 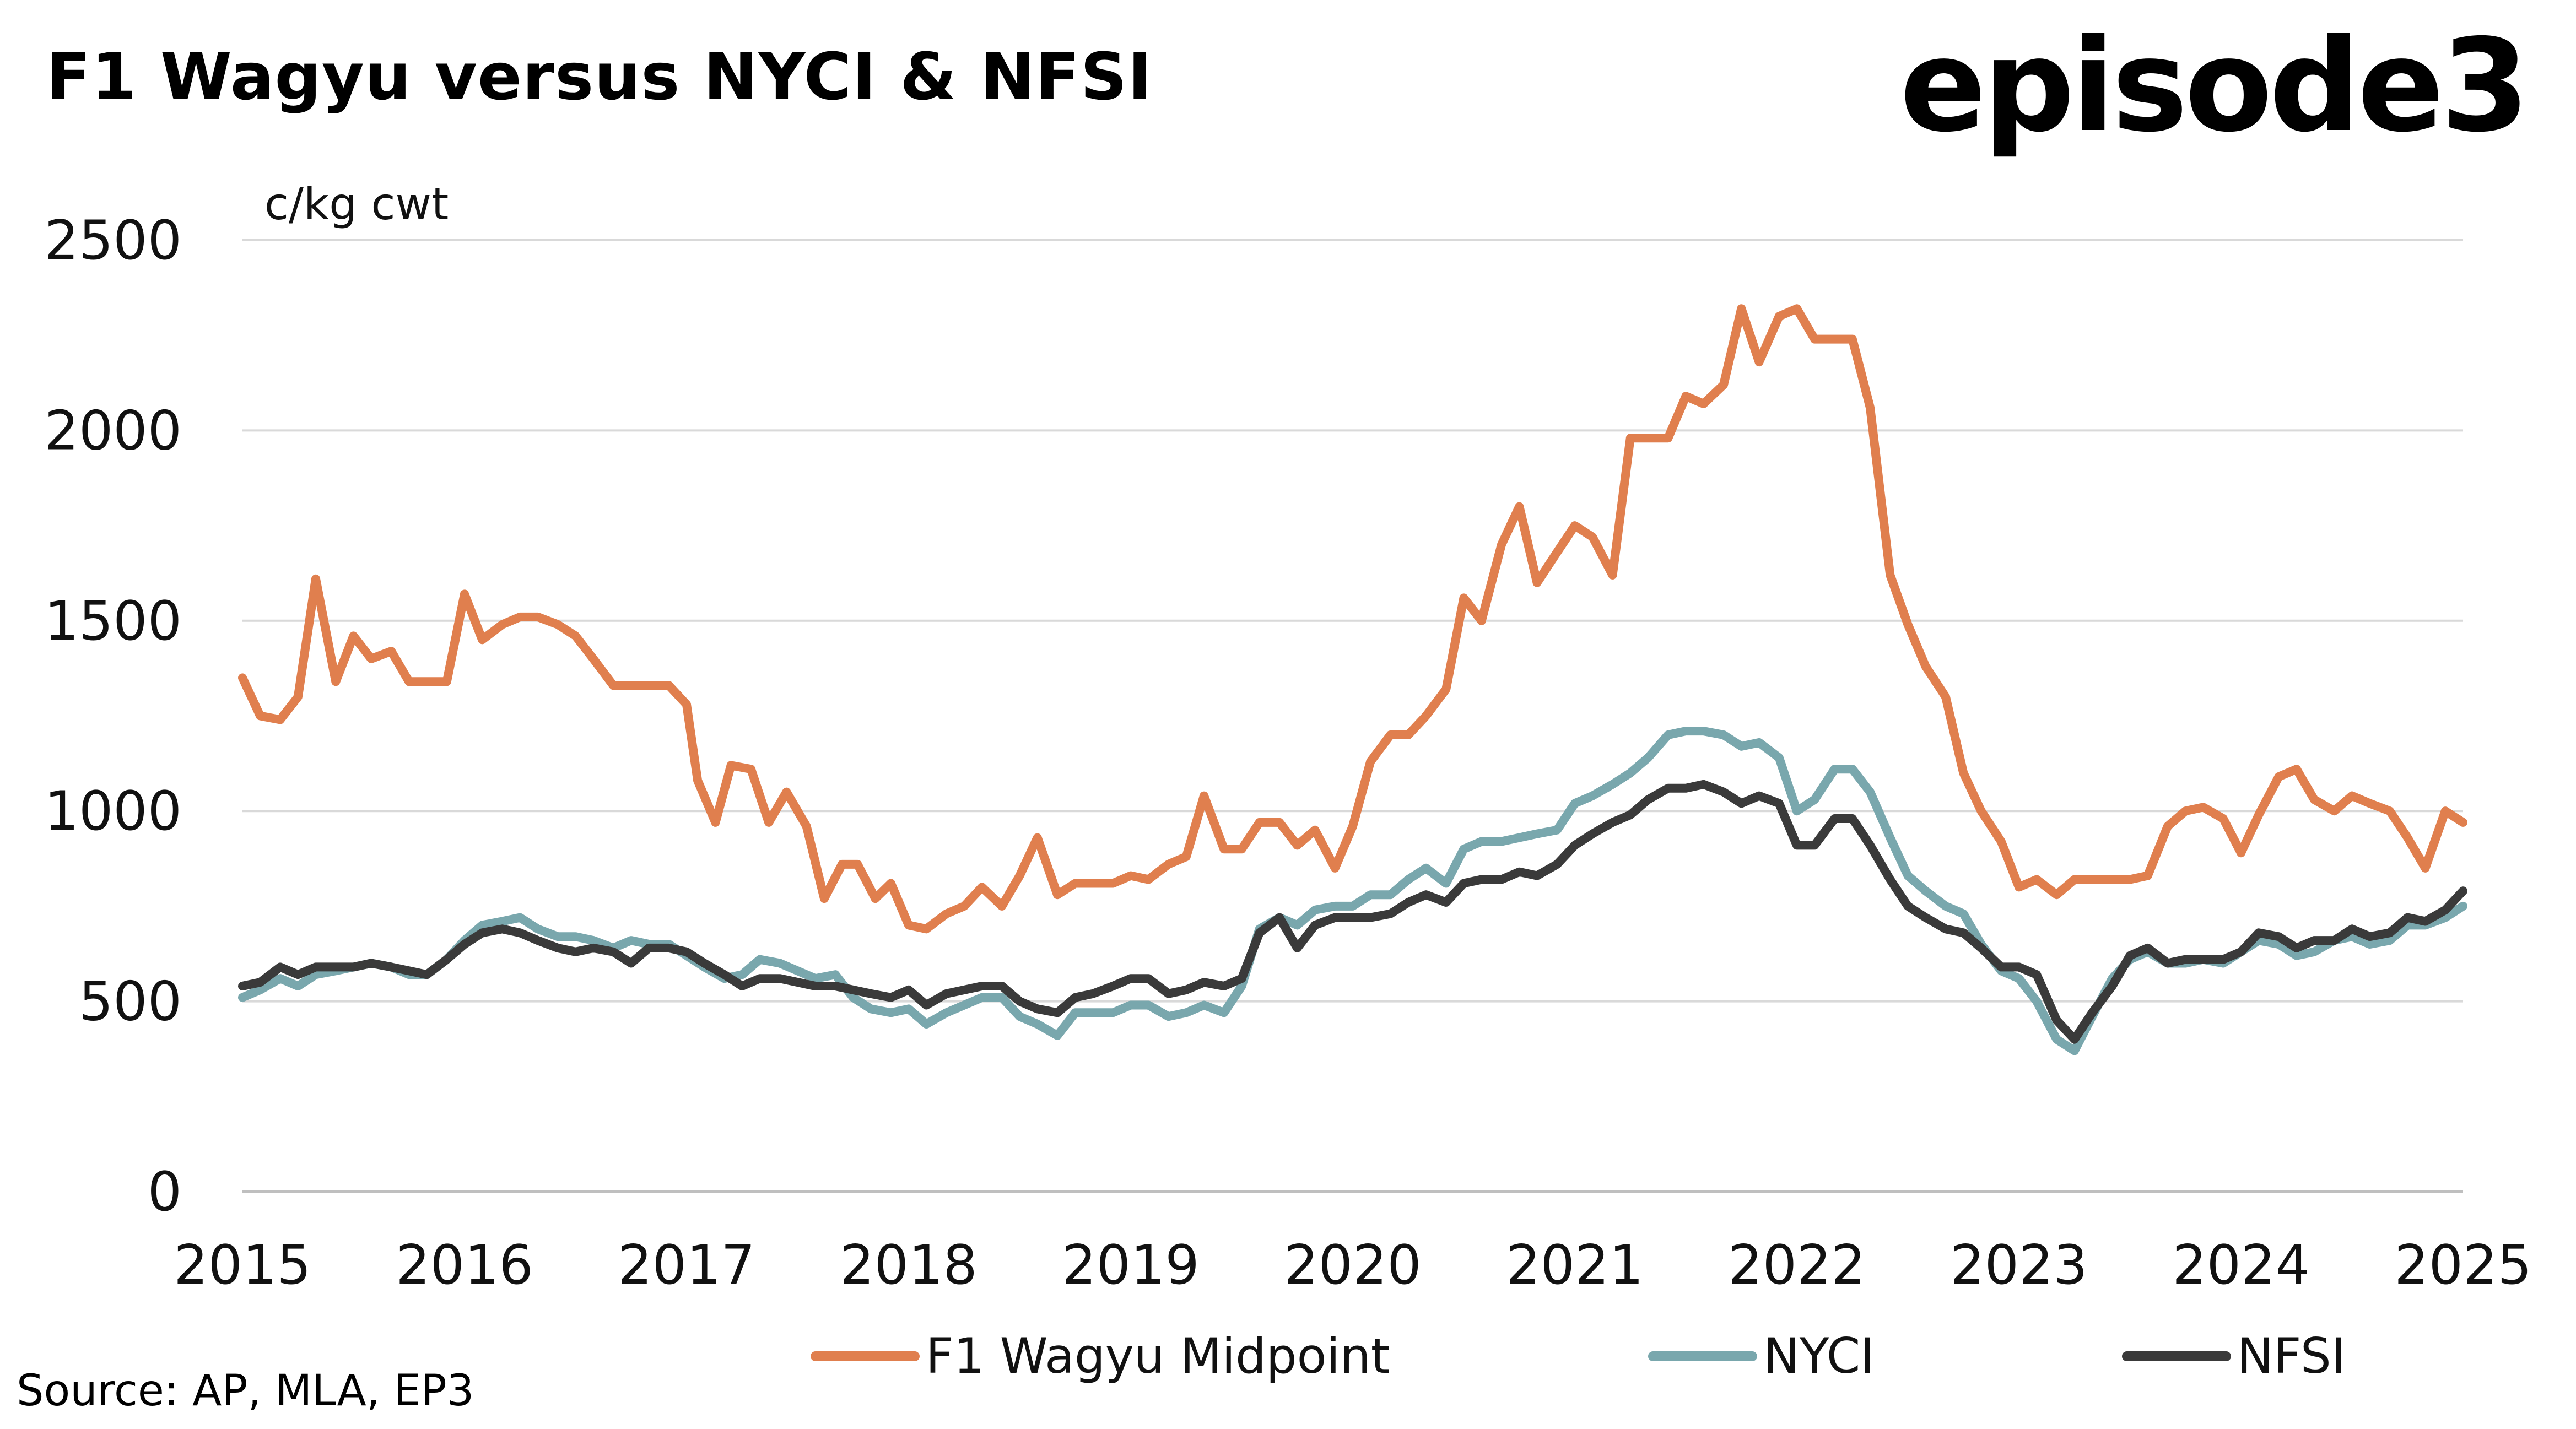 I want to click on x-tick-label: 2015, so click(x=242, y=1265).